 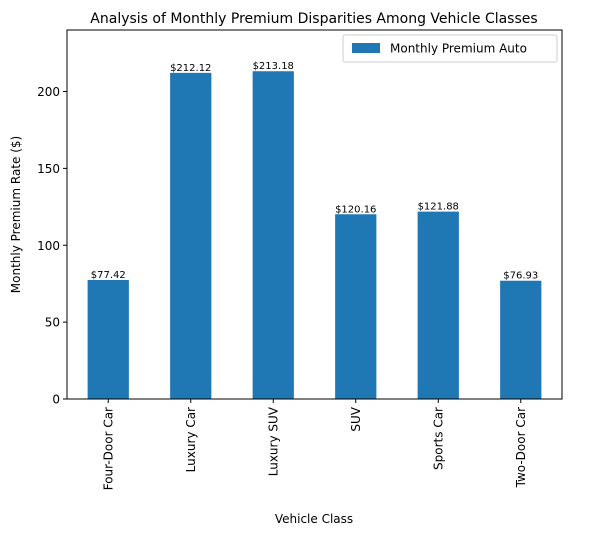 What do you see at coordinates (56, 400) in the screenshot?
I see `y-tick-label: 0` at bounding box center [56, 400].